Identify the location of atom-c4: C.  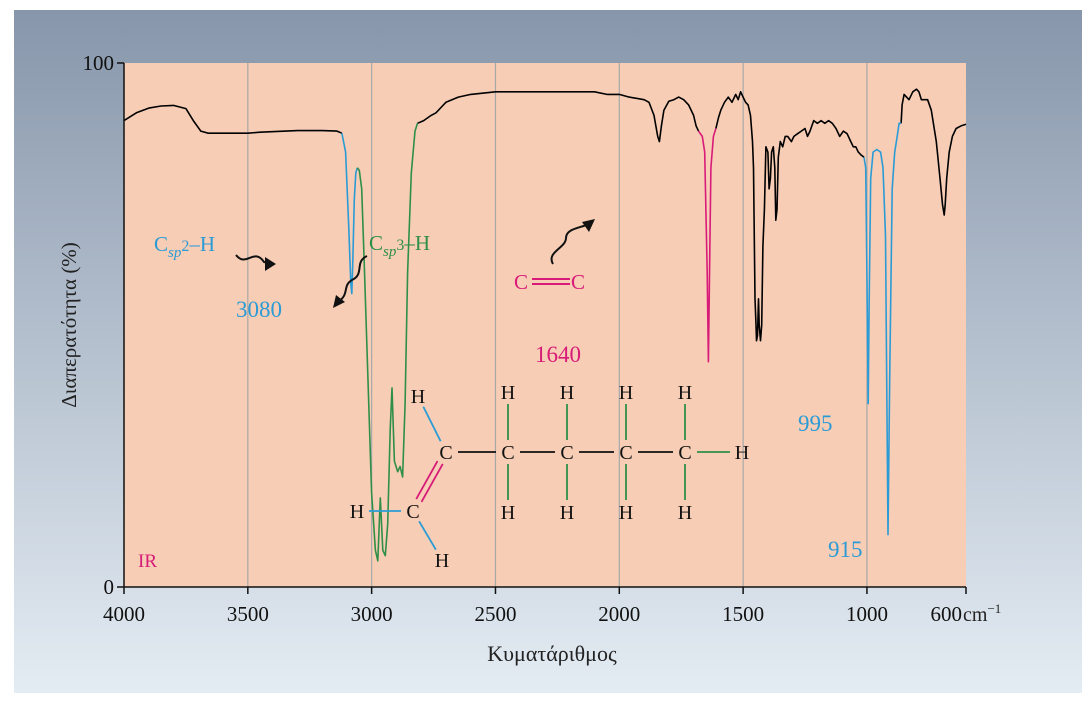
(625, 453).